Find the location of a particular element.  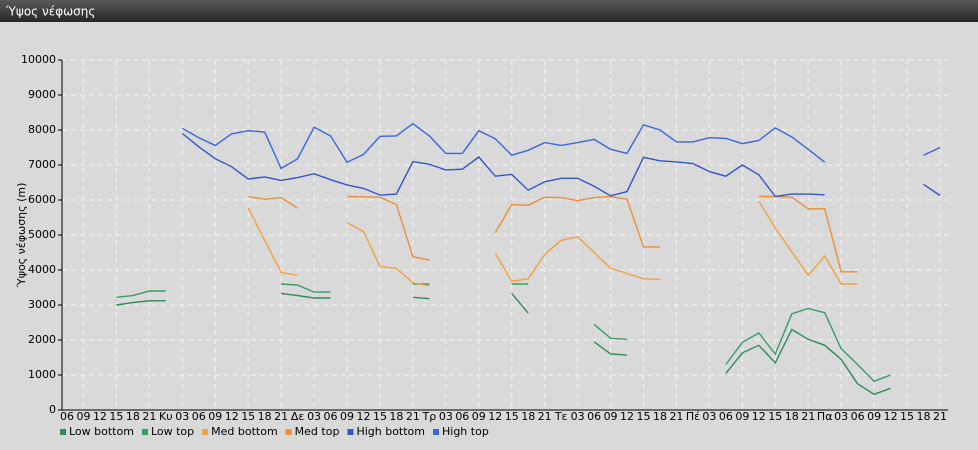

x-tick-label: Δε is located at coordinates (298, 416).